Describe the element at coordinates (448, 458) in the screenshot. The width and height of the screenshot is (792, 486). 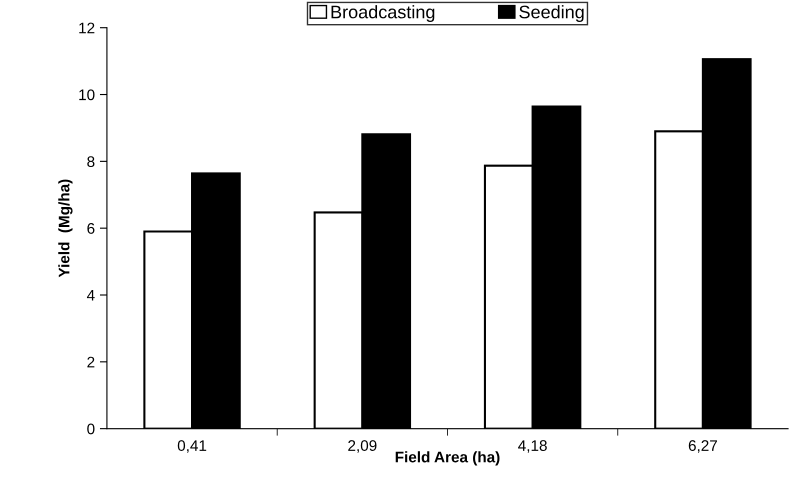
I see `x-axis-title: Field Area (ha)` at that location.